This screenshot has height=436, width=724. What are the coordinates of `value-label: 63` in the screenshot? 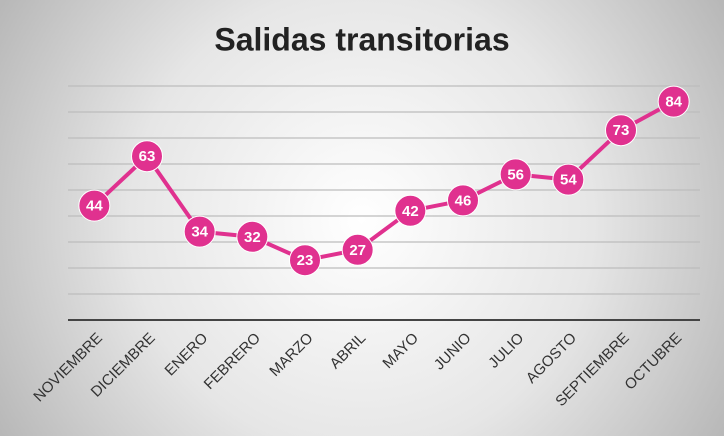 It's located at (147, 156).